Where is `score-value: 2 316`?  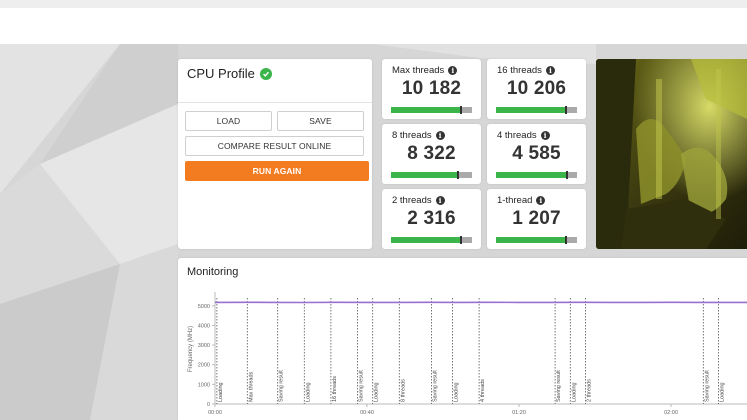 score-value: 2 316 is located at coordinates (431, 218).